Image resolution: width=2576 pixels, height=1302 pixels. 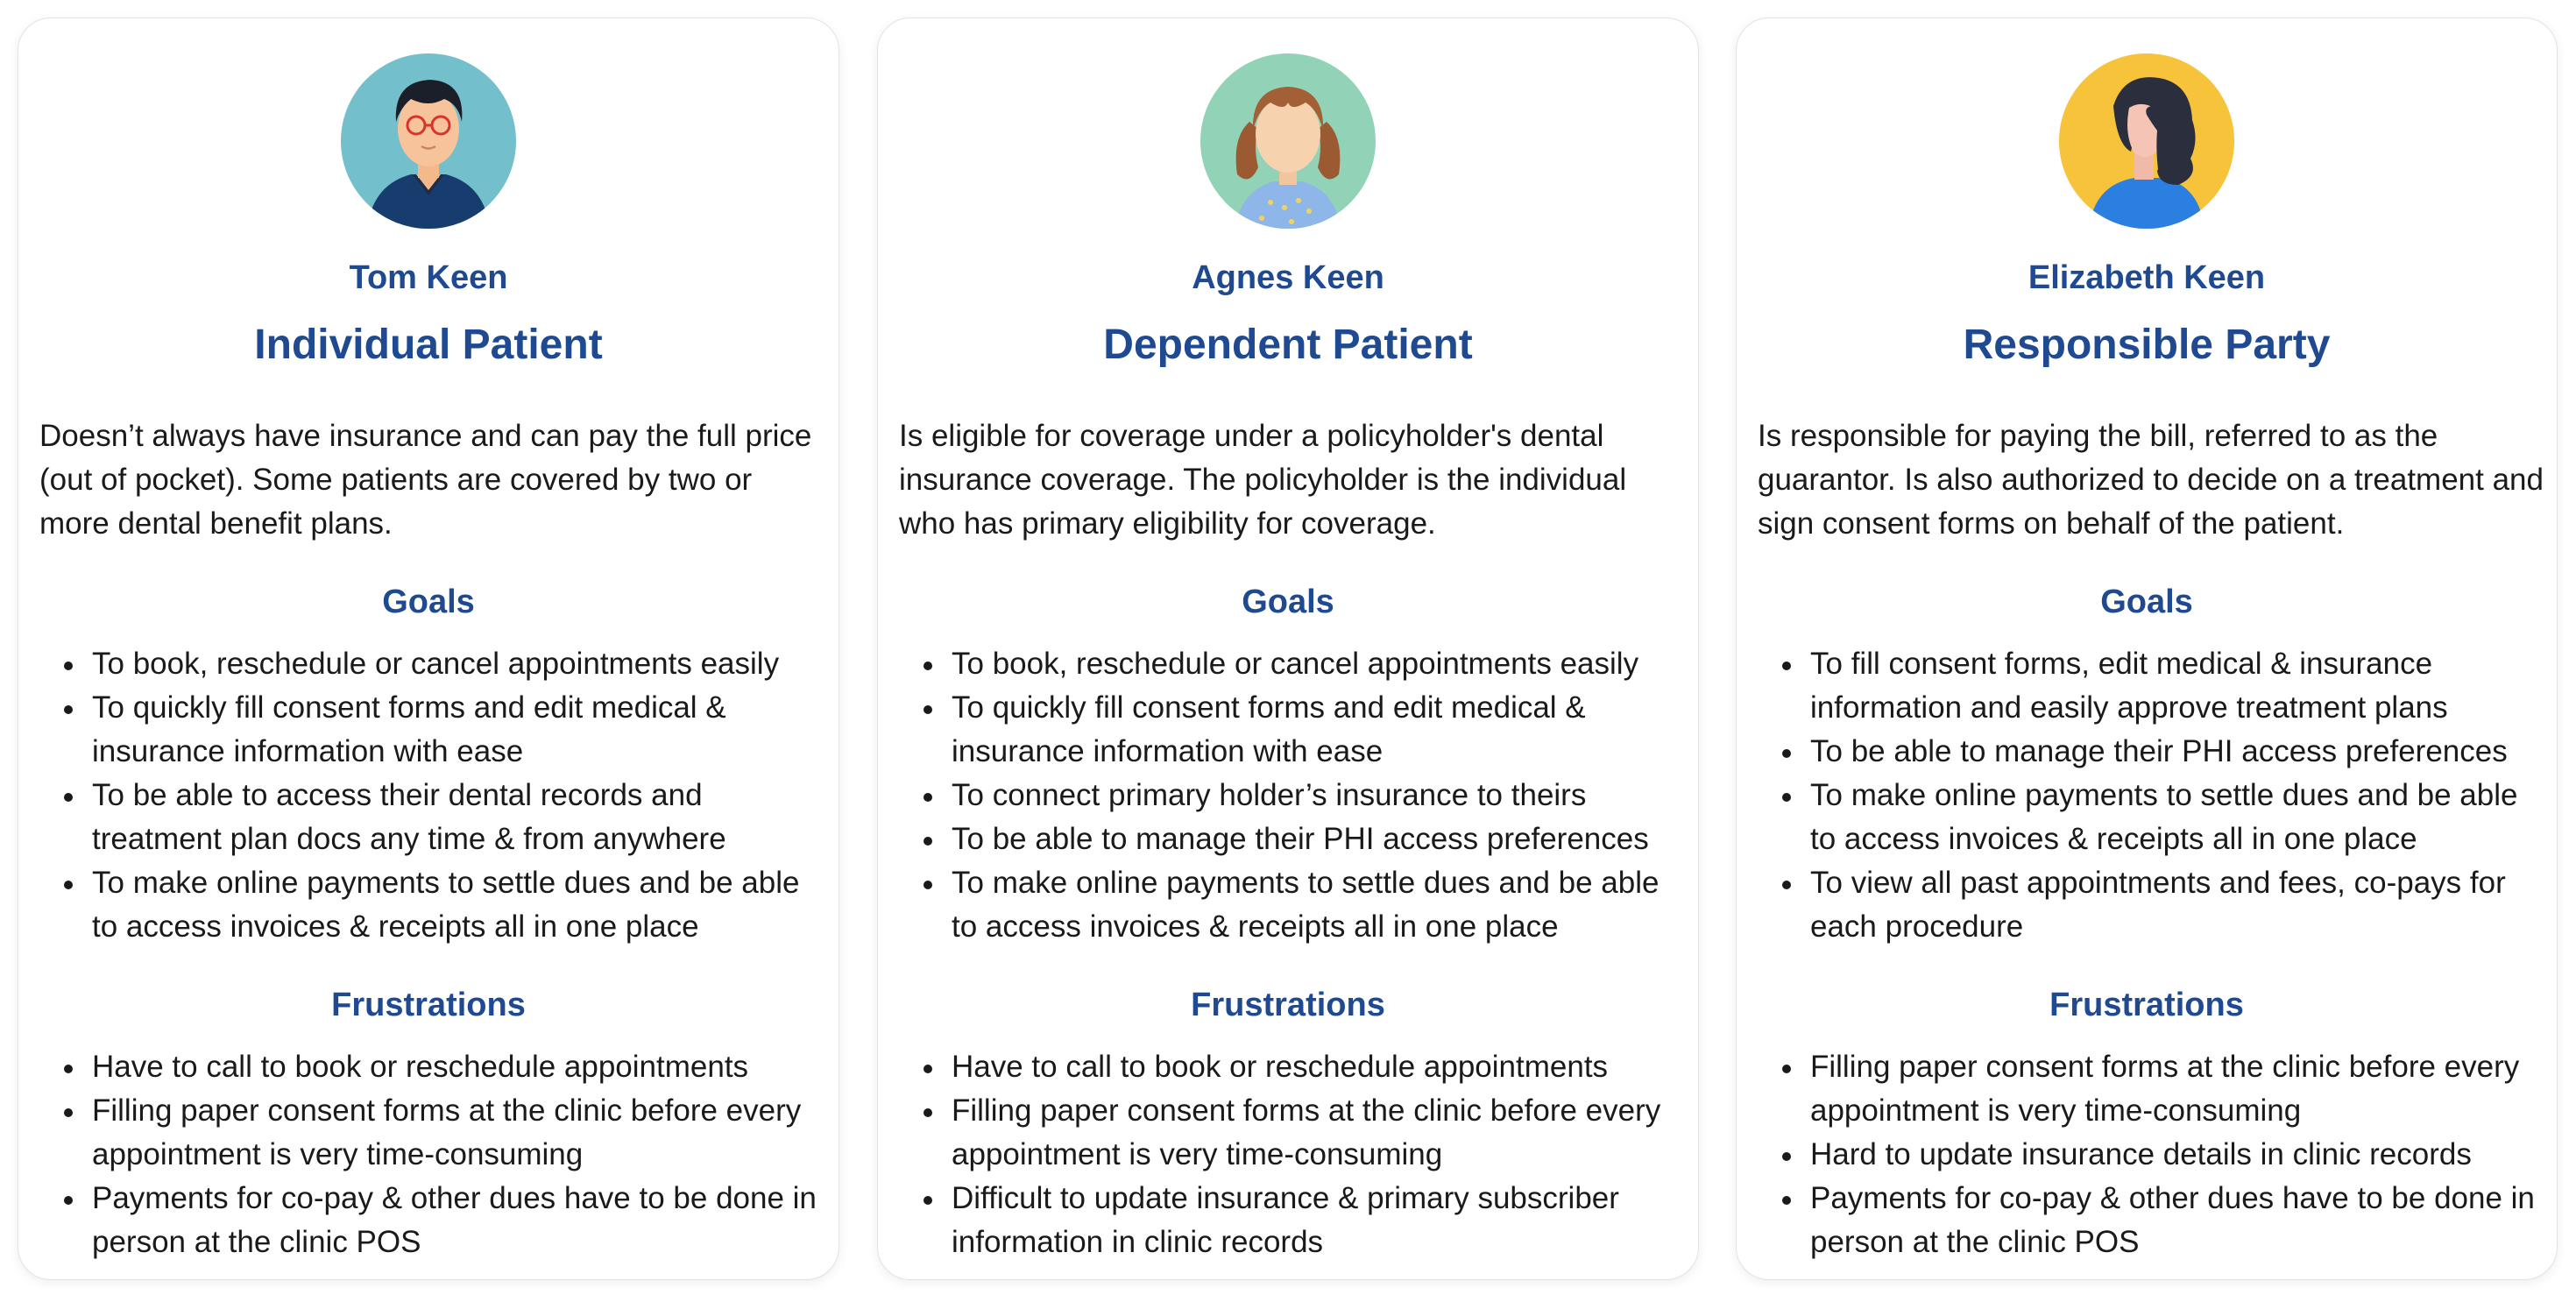 I want to click on woman-with-dark-hair-icon, so click(x=2146, y=141).